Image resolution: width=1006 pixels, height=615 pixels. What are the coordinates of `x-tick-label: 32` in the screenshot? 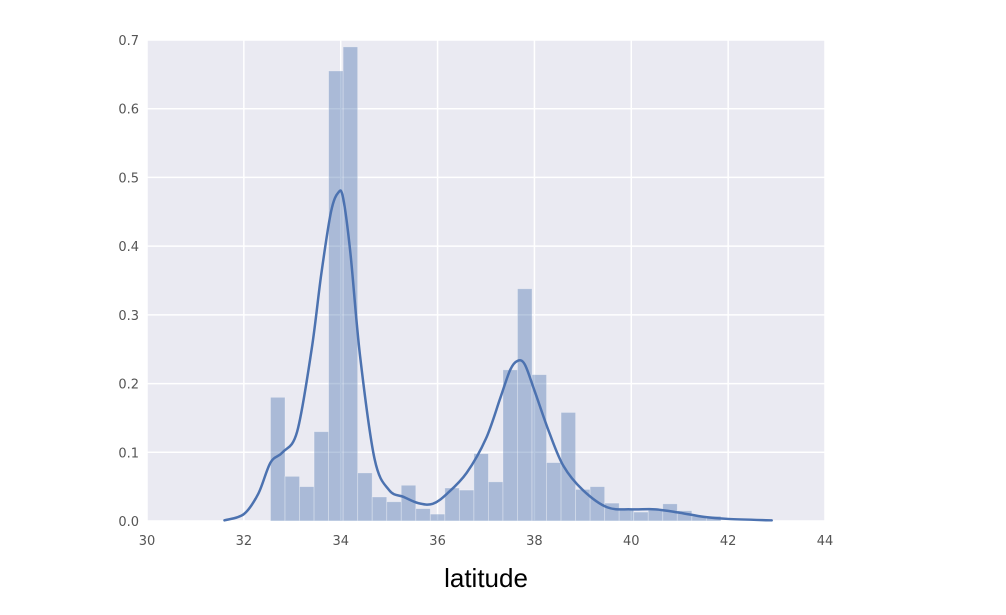 It's located at (244, 541).